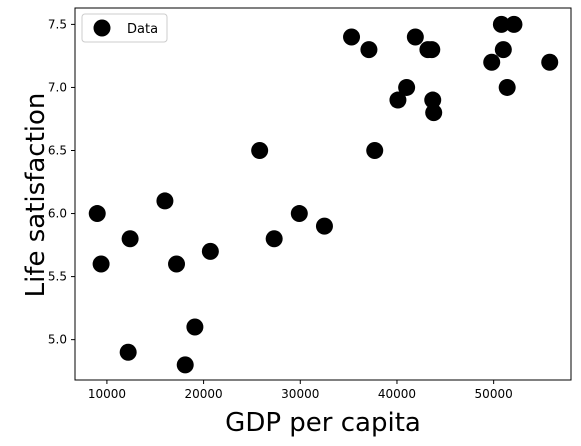 The width and height of the screenshot is (581, 446). Describe the element at coordinates (142, 29) in the screenshot. I see `legend-label: Data` at that location.